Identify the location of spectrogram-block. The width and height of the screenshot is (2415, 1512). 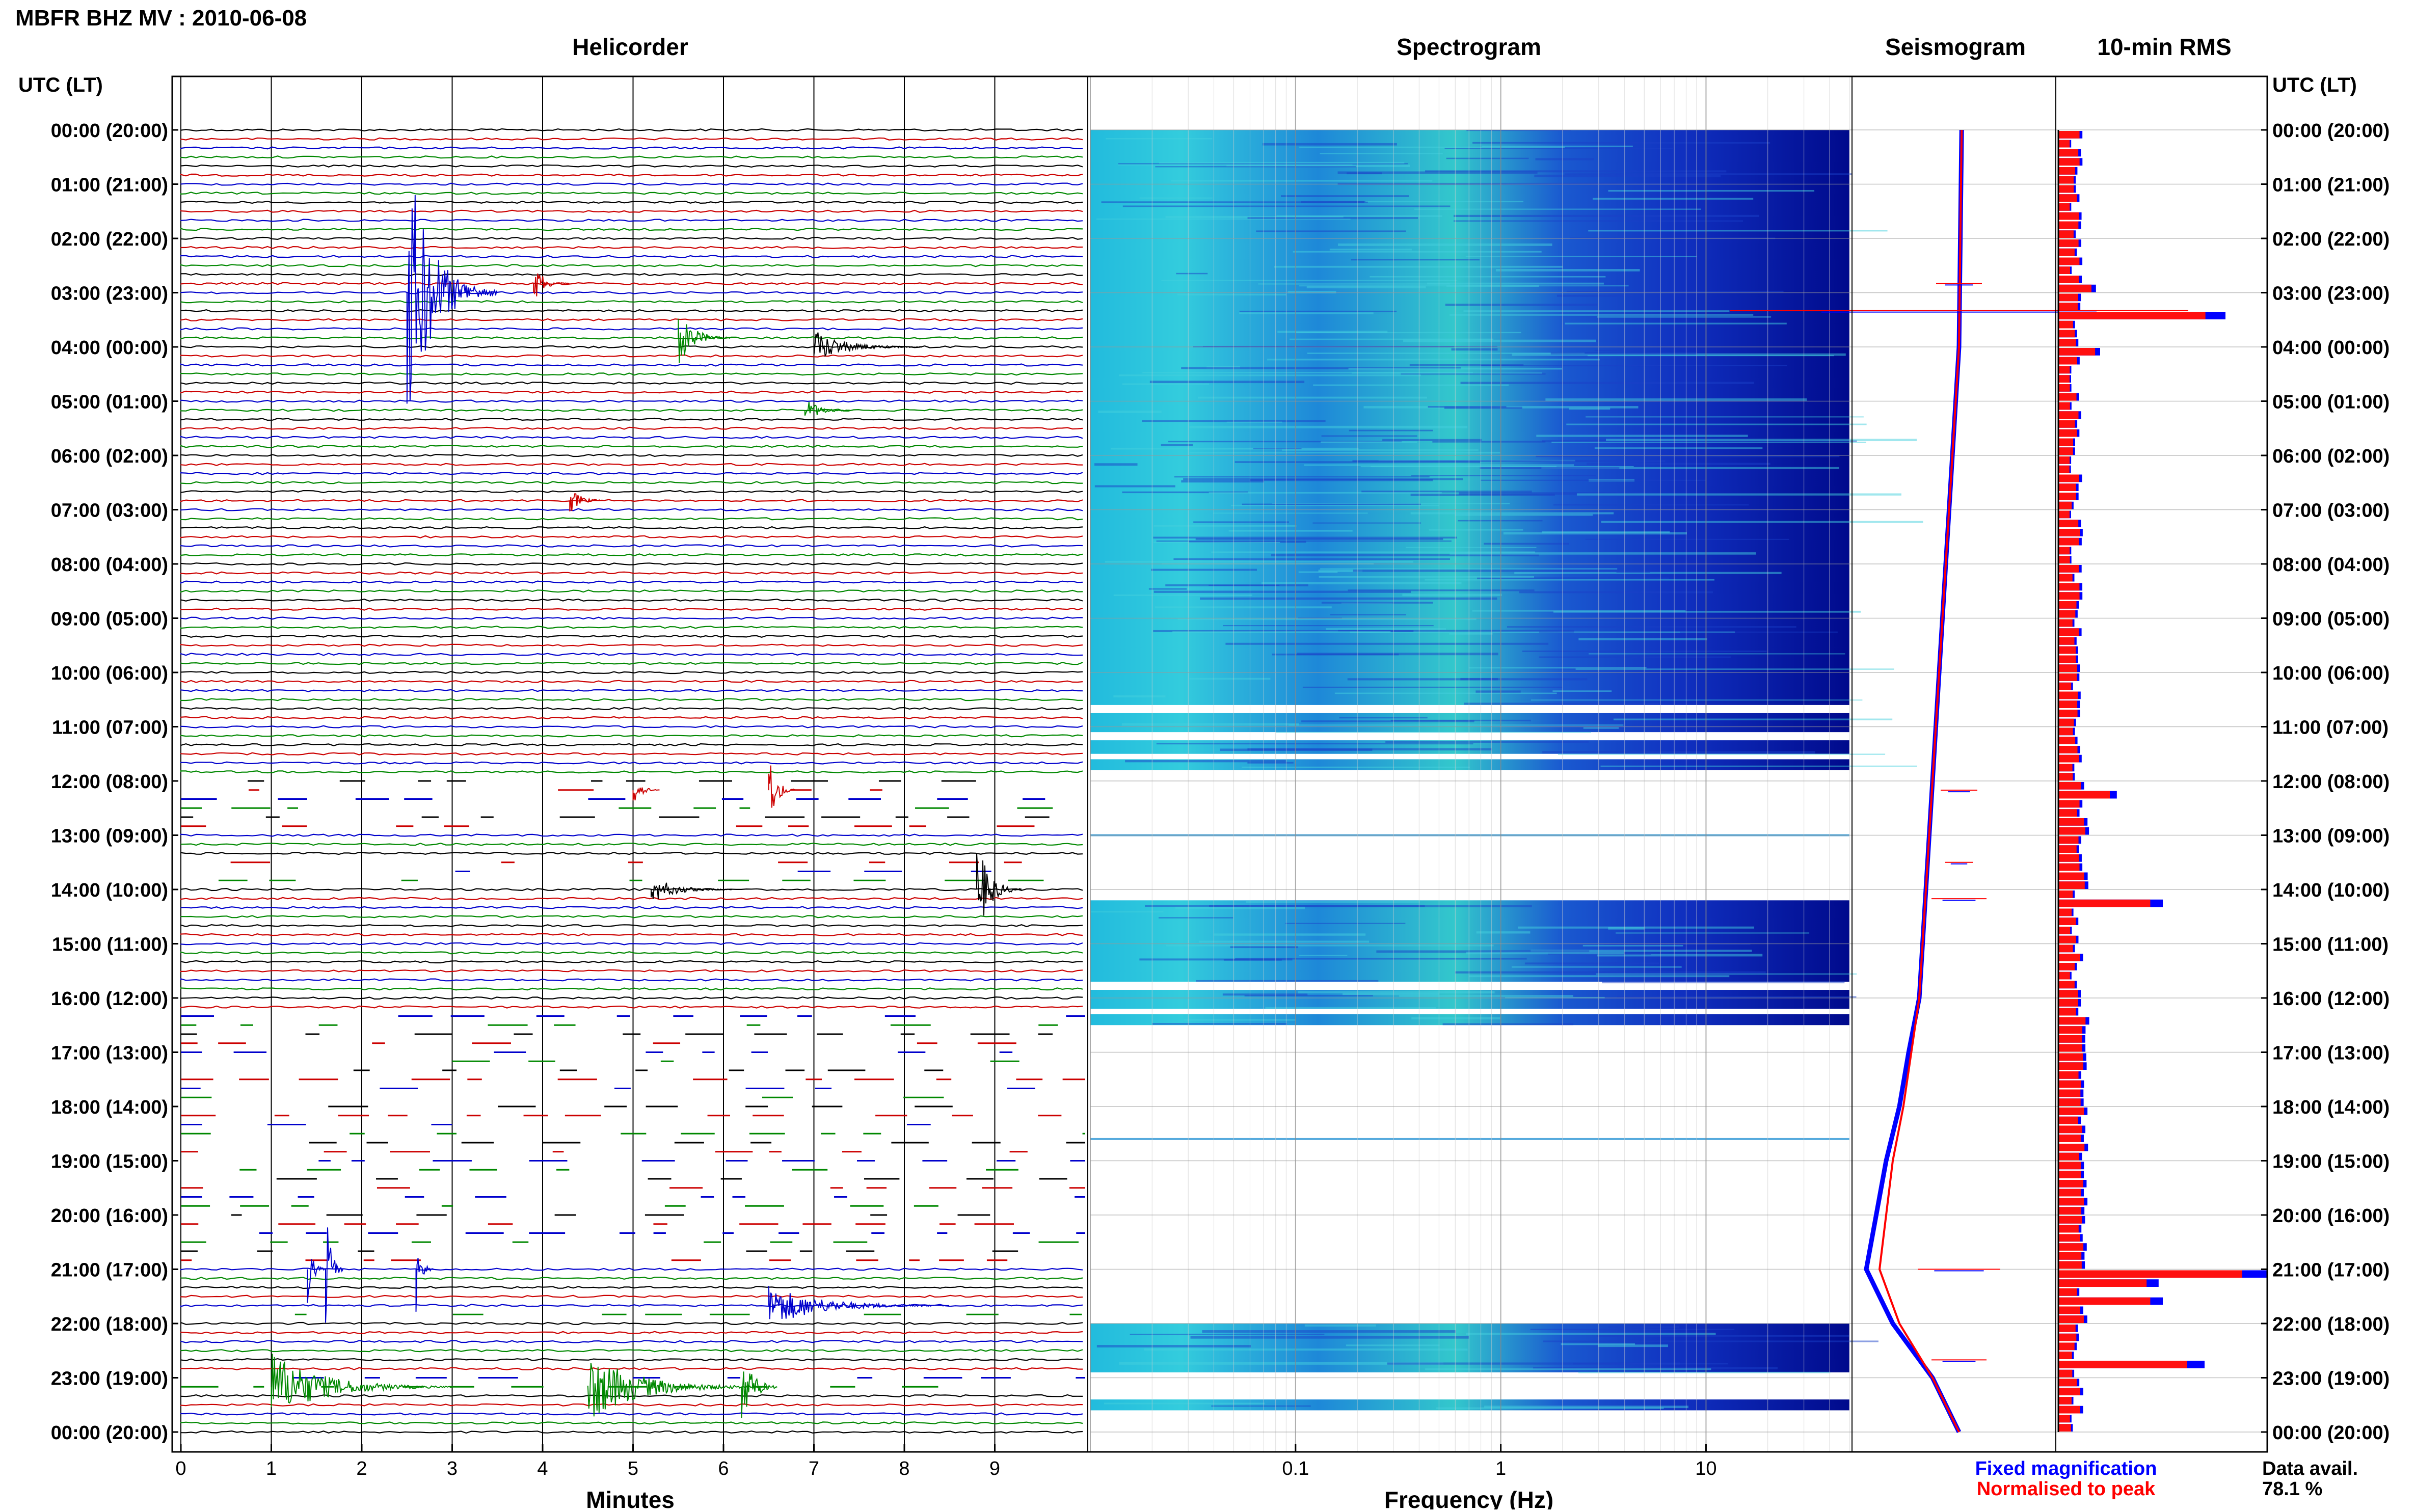
(1469, 1020).